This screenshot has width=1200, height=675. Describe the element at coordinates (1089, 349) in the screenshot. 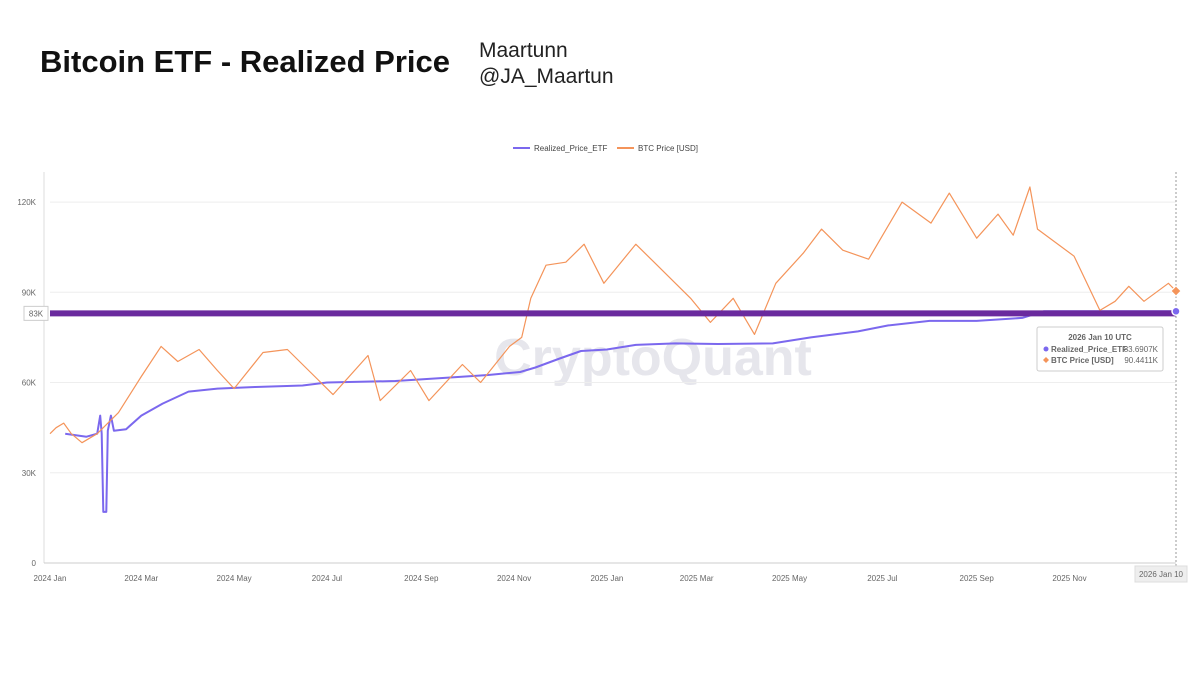

I see `tooltip-series-name: Realized_Price_ETF` at that location.